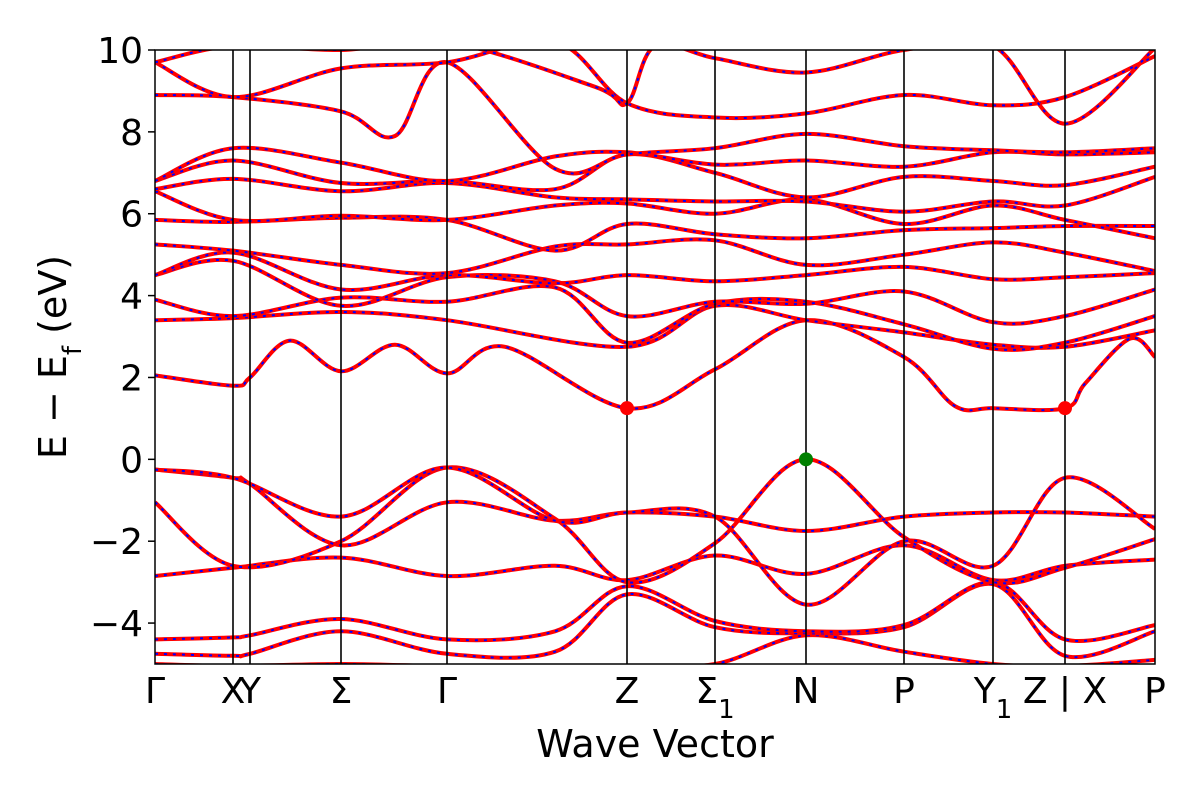 The image size is (1200, 800). Describe the element at coordinates (233, 691) in the screenshot. I see `x-tick-label-1: X` at that location.